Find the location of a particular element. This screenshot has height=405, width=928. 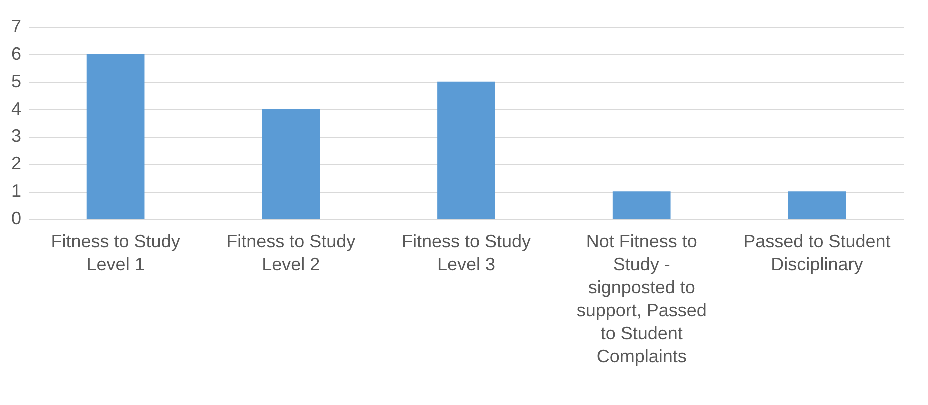

y-tick-label: 3 is located at coordinates (16, 136).